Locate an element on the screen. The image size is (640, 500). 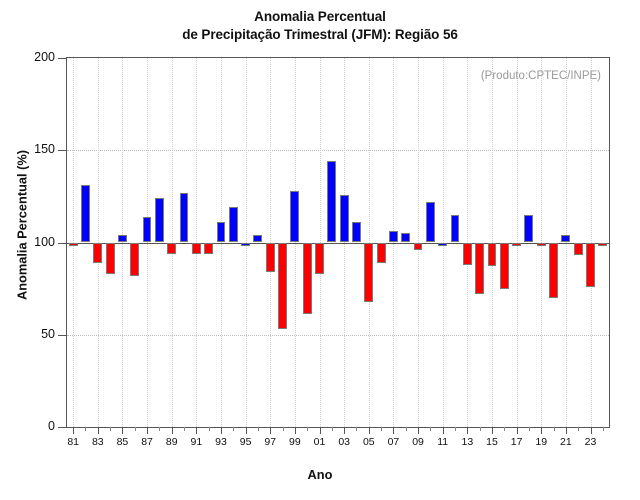
bar-2021 is located at coordinates (566, 239).